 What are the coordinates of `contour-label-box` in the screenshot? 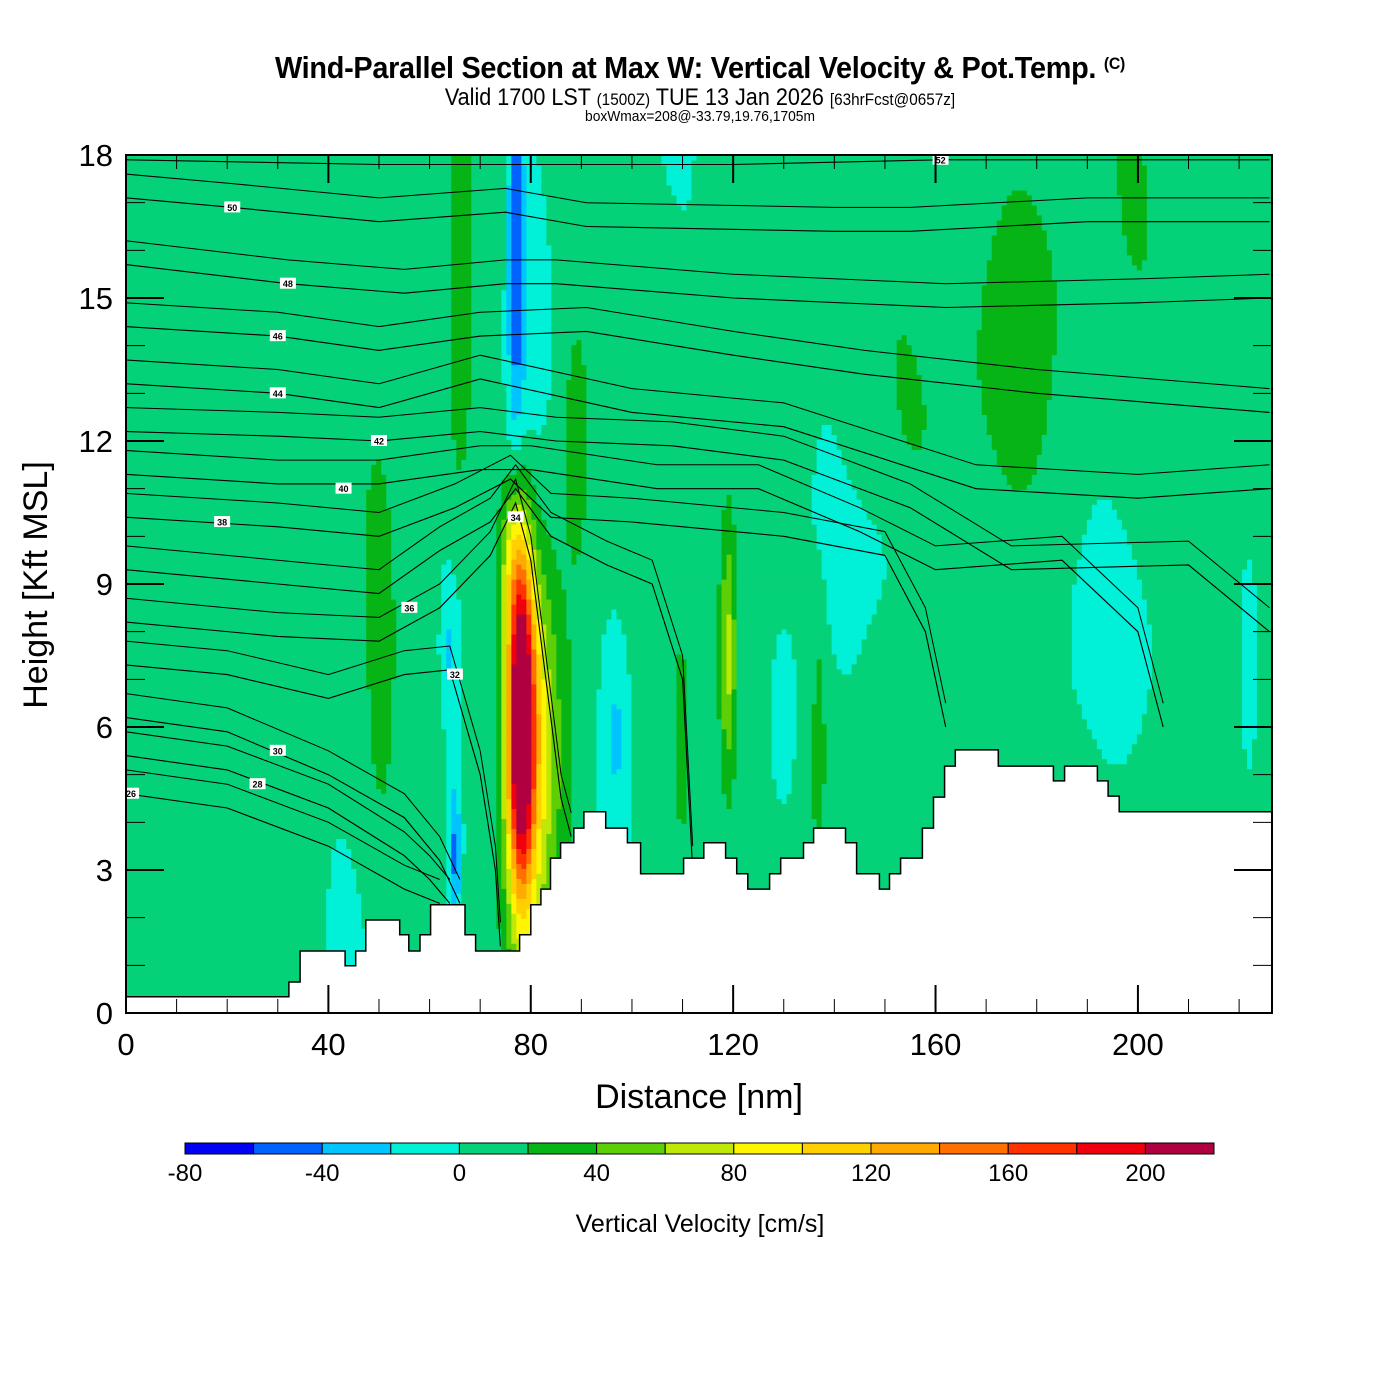 It's located at (277, 750).